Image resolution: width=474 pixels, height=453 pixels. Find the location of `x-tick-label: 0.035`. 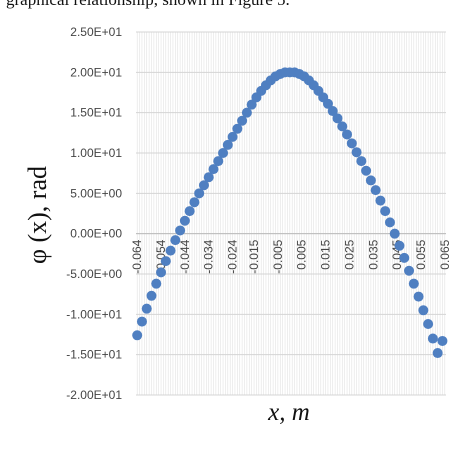

x-tick-label: 0.035 is located at coordinates (373, 254).